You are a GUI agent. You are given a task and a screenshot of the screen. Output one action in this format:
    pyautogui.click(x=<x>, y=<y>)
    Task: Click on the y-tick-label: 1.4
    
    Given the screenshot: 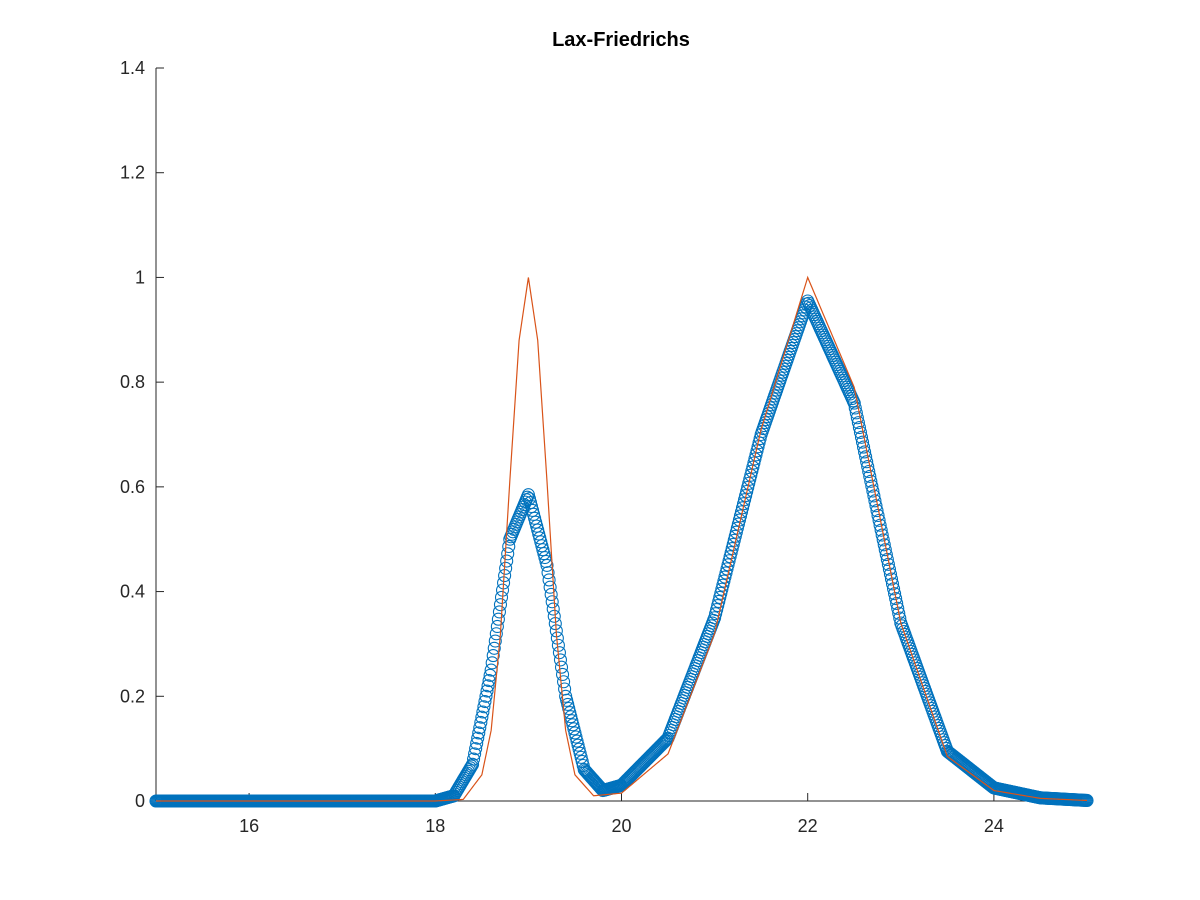 What is the action you would take?
    pyautogui.click(x=132, y=68)
    